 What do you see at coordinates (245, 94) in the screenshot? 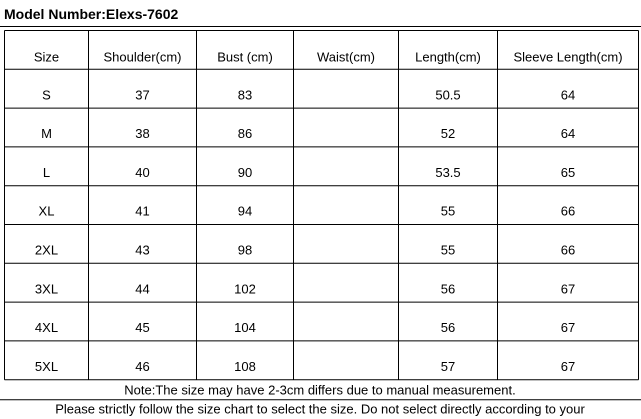
I see `cell: 83` at bounding box center [245, 94].